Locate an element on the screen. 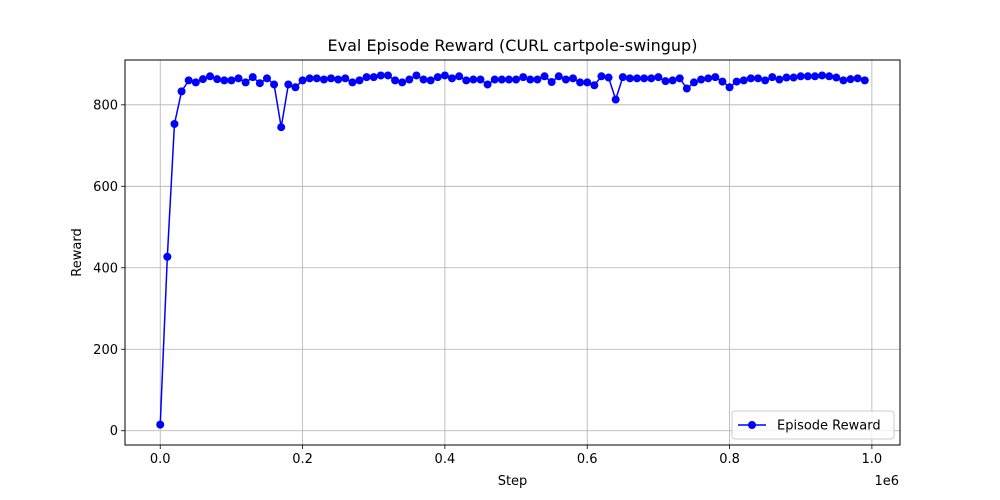  x-tick-label: 0.0 is located at coordinates (160, 459).